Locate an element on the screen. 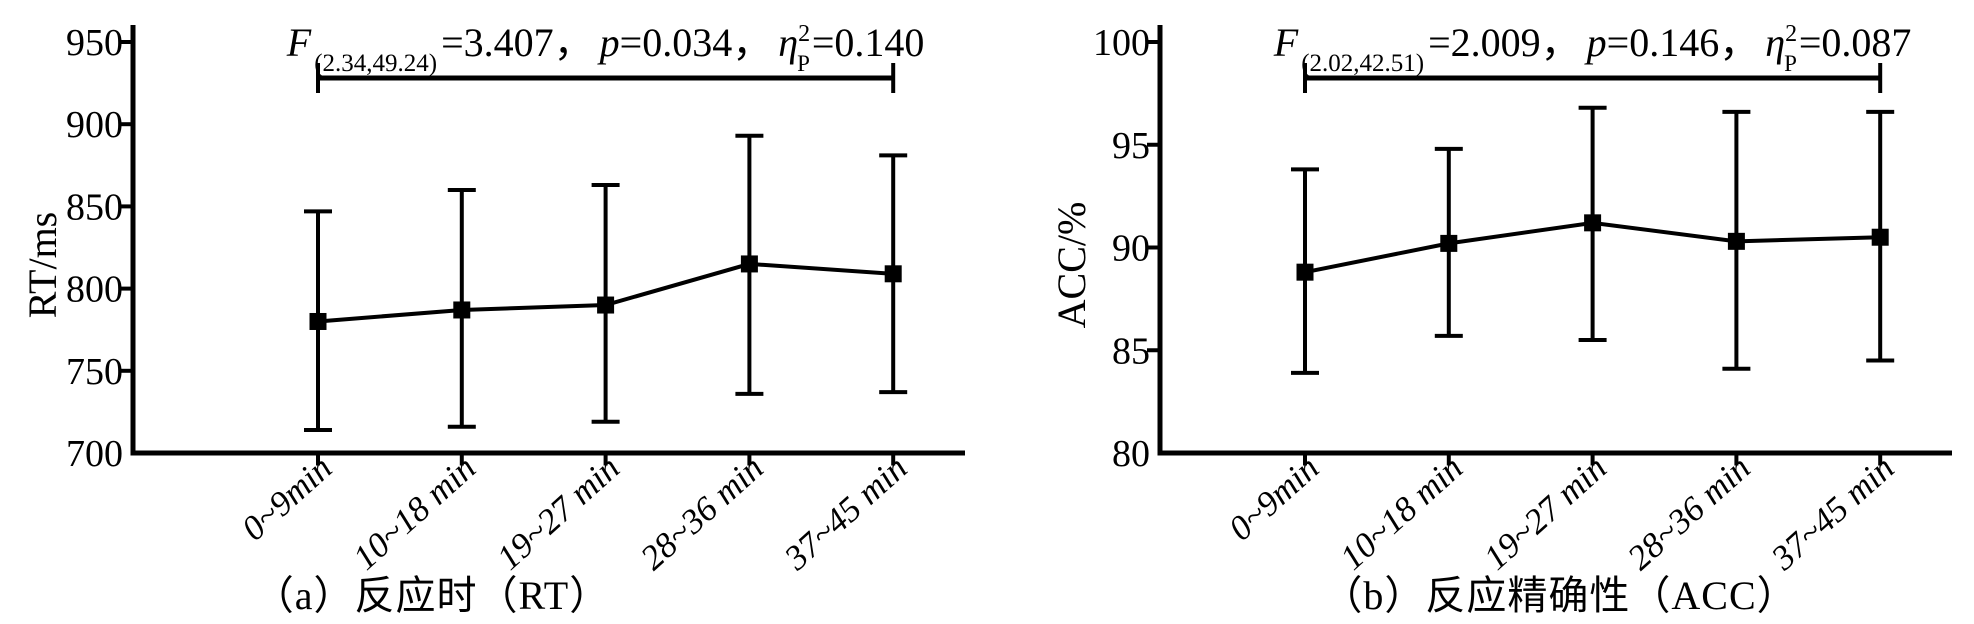 The image size is (1974, 624). y-tick-label: 700 is located at coordinates (94, 454).